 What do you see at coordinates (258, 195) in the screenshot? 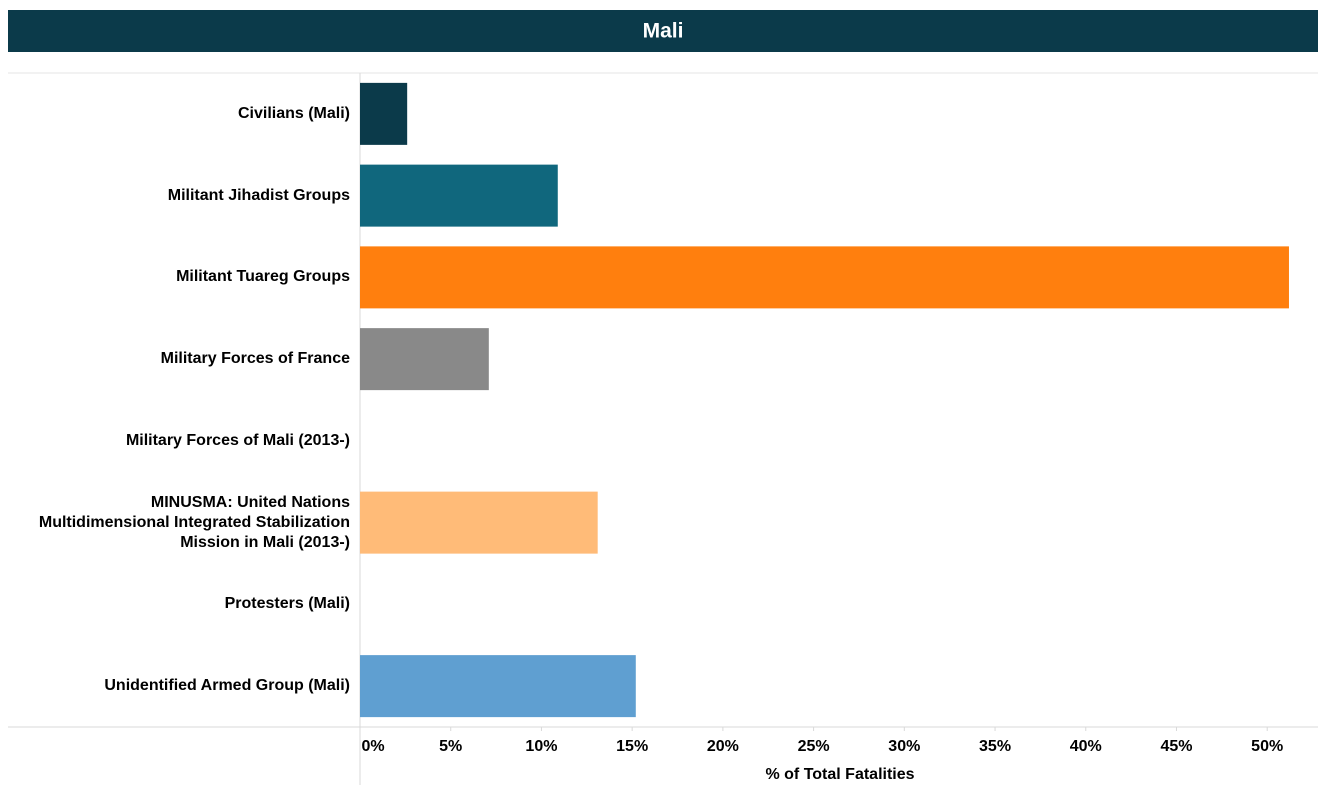
I see `y-tick-label: Militant Jihadist Groups` at bounding box center [258, 195].